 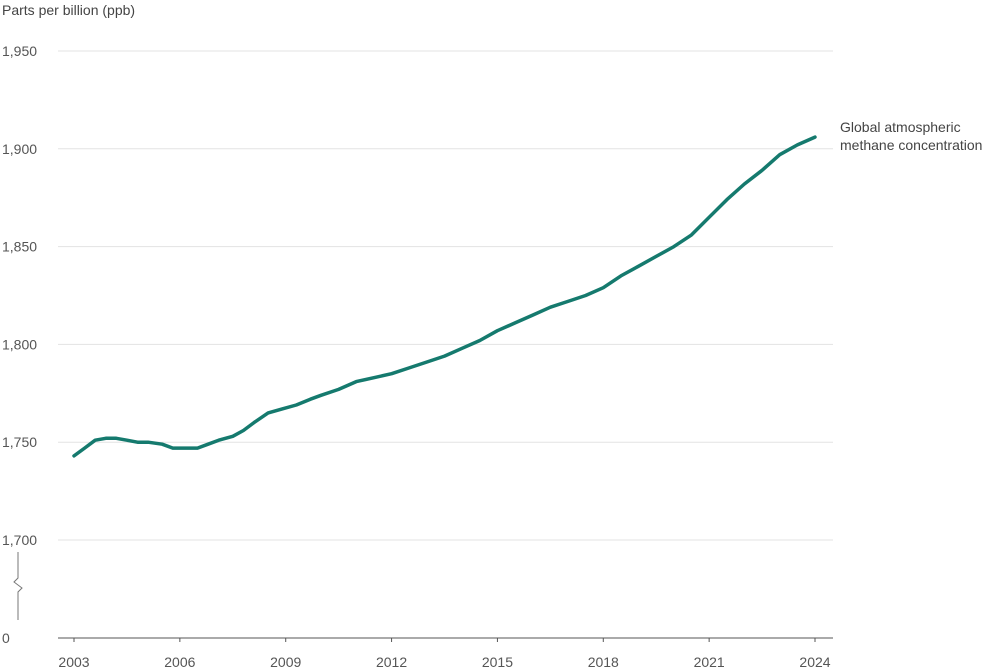 I want to click on x-tick-label: 2018, so click(x=603, y=662).